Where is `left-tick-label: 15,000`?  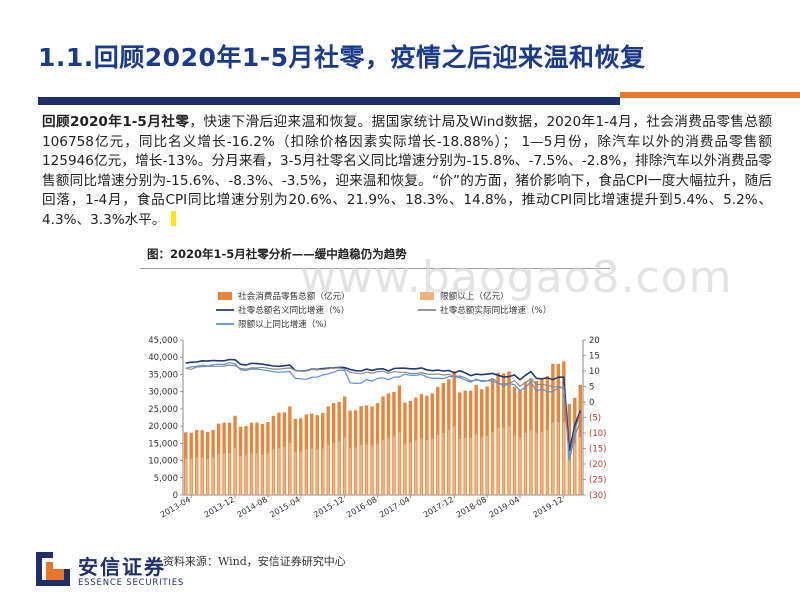 left-tick-label: 15,000 is located at coordinates (163, 444).